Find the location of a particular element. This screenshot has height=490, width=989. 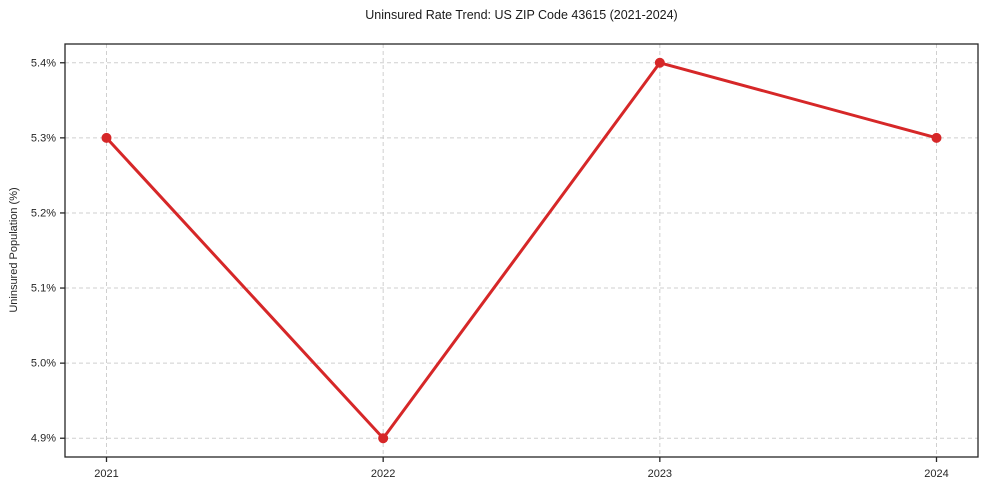

y-tick-label: 5.4% is located at coordinates (43, 63).